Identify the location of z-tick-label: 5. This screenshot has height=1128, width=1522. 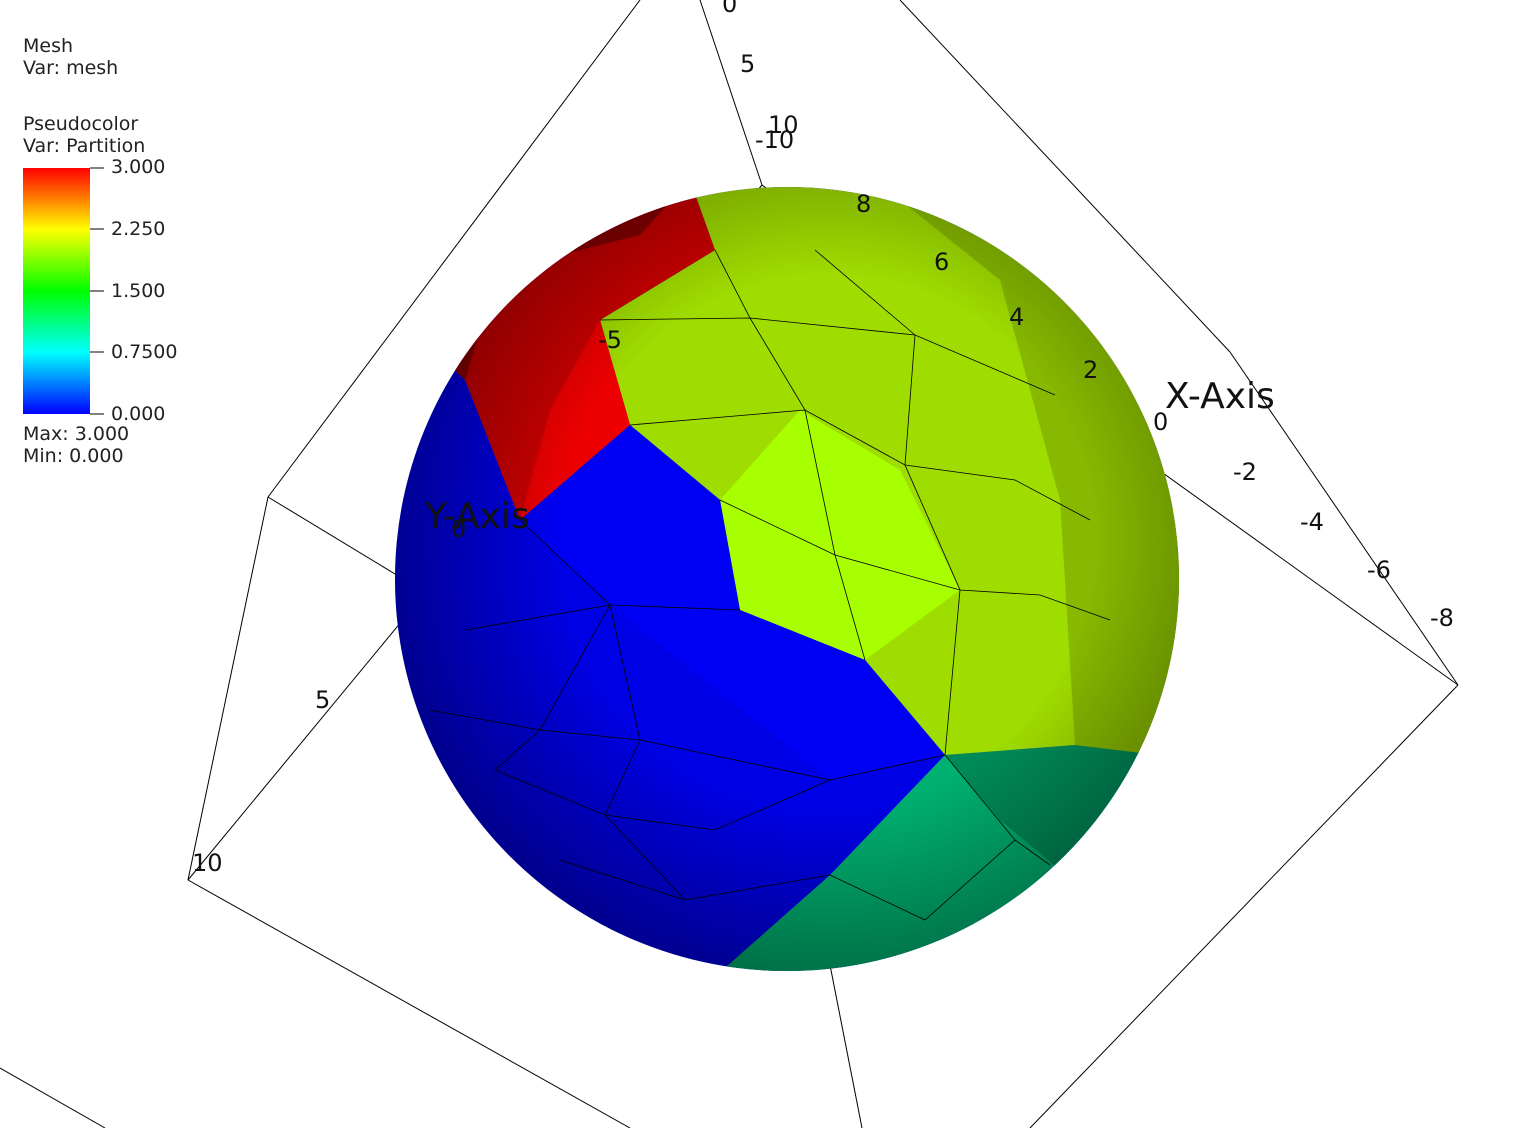
(747, 64).